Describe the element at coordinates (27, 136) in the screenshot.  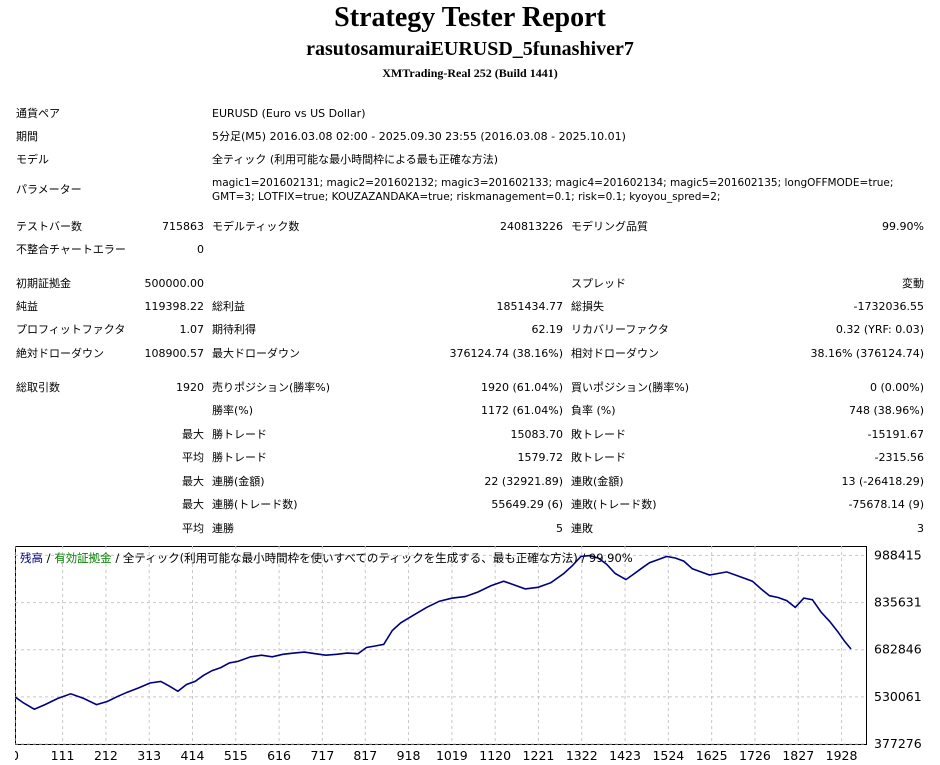
I see `period-label: 期間` at that location.